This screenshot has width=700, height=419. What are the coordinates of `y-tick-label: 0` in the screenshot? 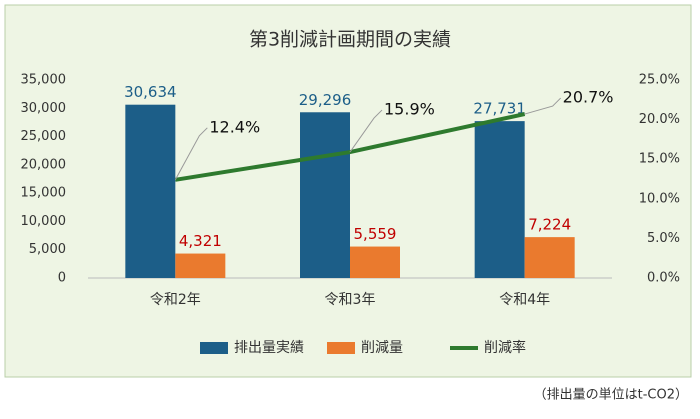 It's located at (62, 278).